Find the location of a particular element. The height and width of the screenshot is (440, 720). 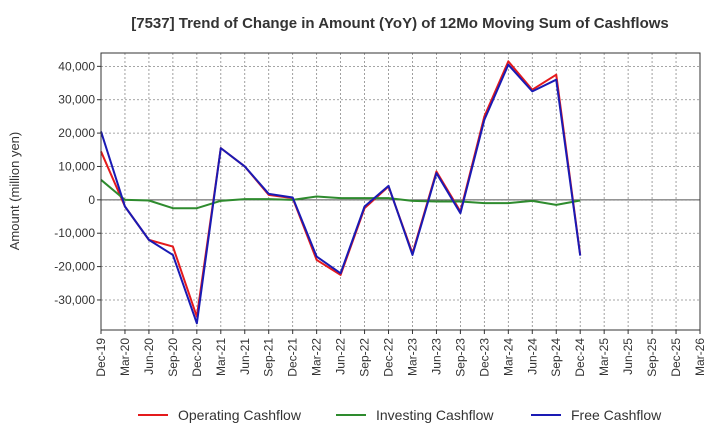

x-tick-label: Dec-21 is located at coordinates (293, 357).